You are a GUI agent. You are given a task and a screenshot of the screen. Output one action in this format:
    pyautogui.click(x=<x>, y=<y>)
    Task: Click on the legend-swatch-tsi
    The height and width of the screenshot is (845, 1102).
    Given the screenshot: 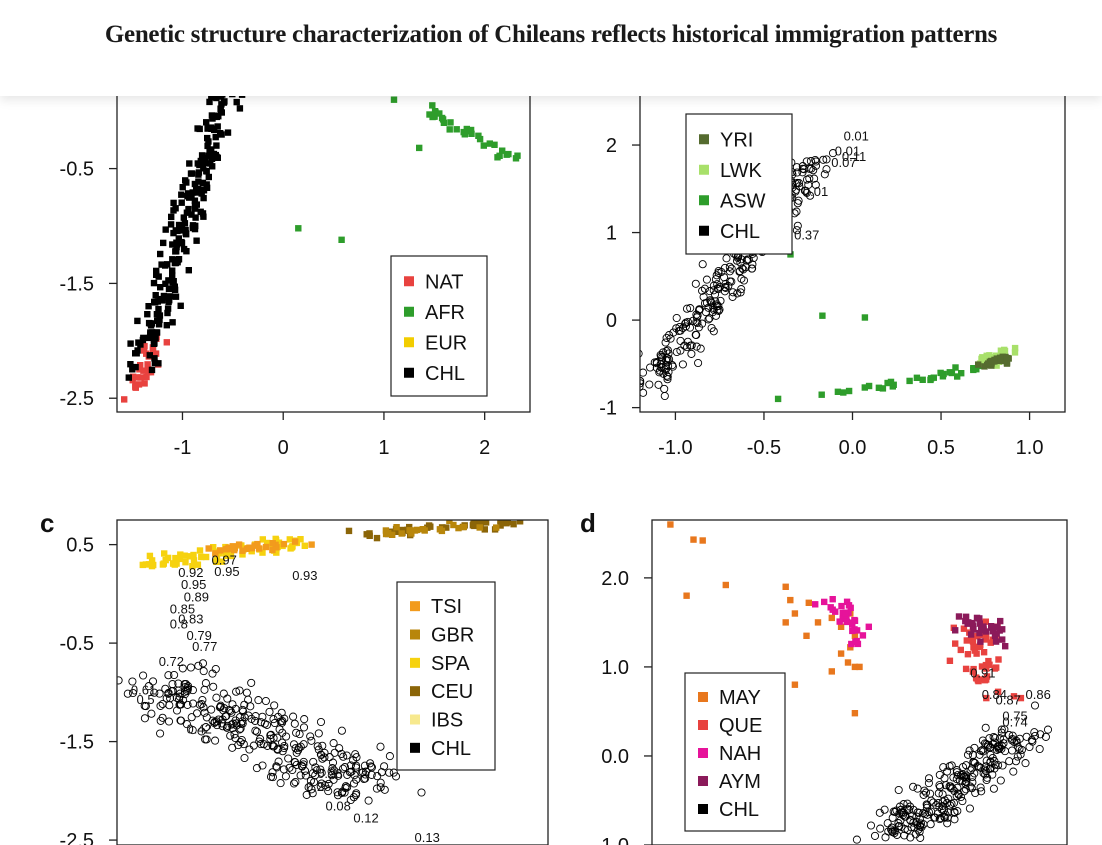 What is the action you would take?
    pyautogui.click(x=415, y=606)
    